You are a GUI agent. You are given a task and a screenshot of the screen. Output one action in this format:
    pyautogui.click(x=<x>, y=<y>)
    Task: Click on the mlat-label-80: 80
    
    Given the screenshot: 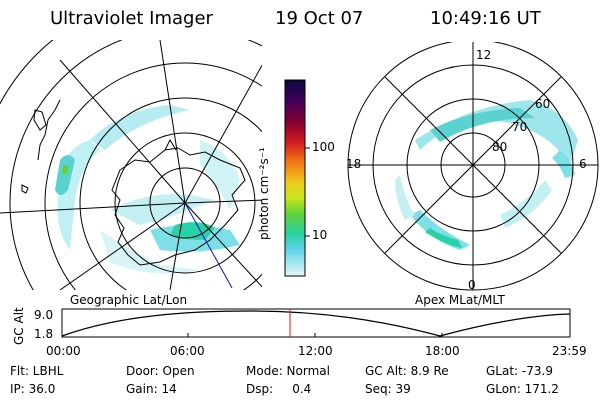 What is the action you would take?
    pyautogui.click(x=500, y=147)
    